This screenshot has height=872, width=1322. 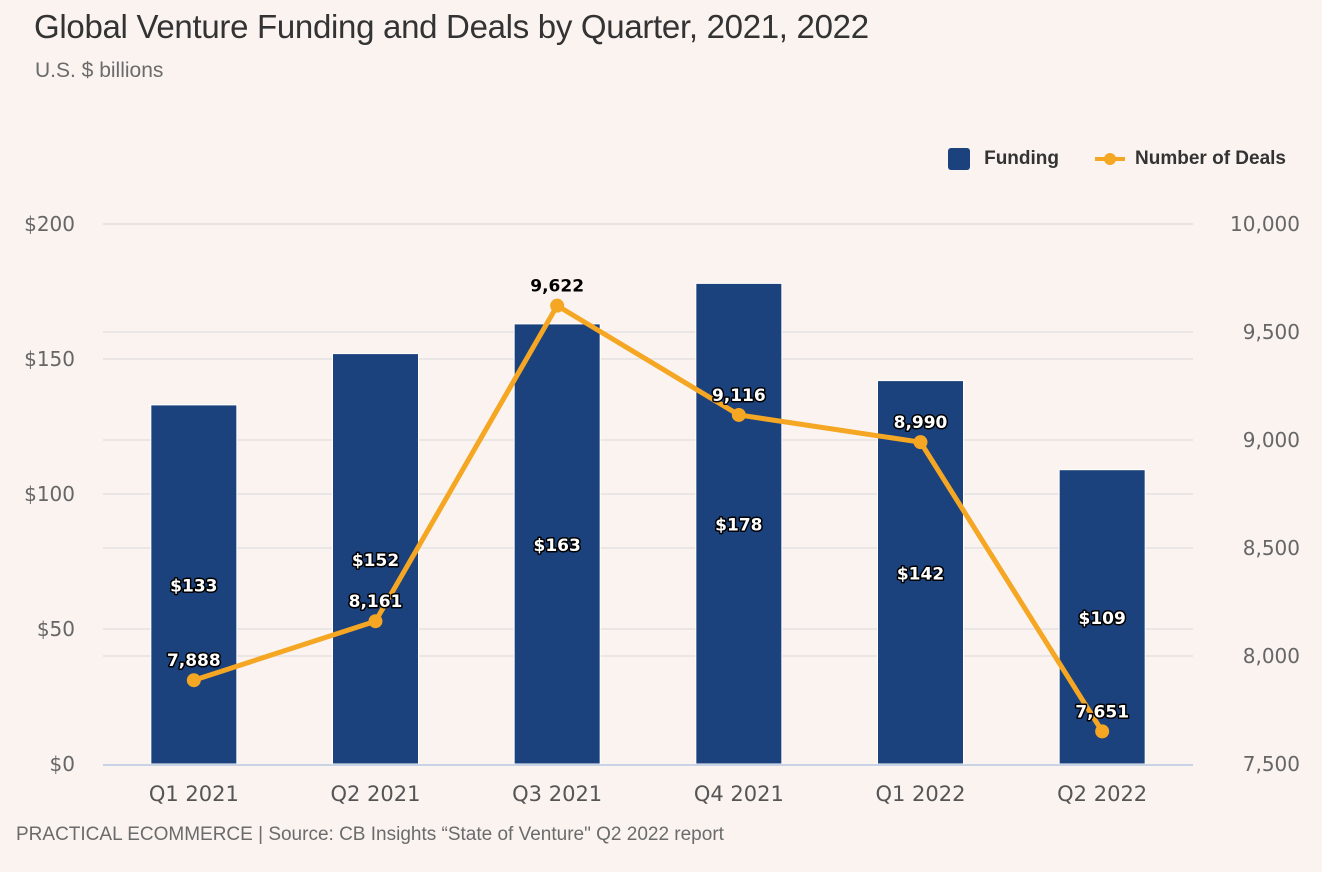 What do you see at coordinates (99, 70) in the screenshot?
I see `chart-subtitle: U.S. $ billions` at bounding box center [99, 70].